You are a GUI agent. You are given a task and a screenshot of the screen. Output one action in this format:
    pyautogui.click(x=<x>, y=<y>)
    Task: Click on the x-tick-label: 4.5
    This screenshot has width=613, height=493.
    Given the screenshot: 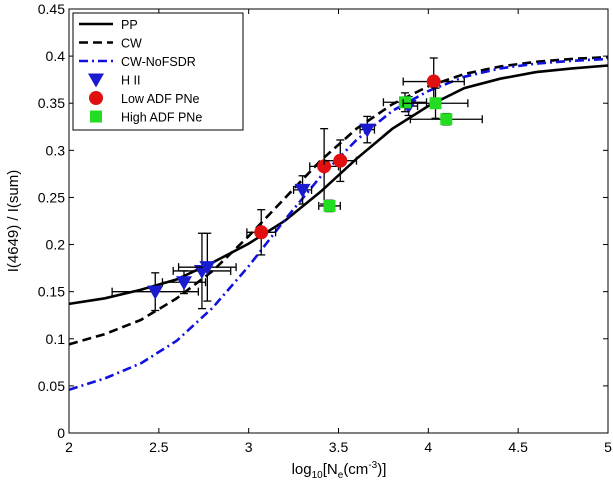 What is the action you would take?
    pyautogui.click(x=518, y=447)
    